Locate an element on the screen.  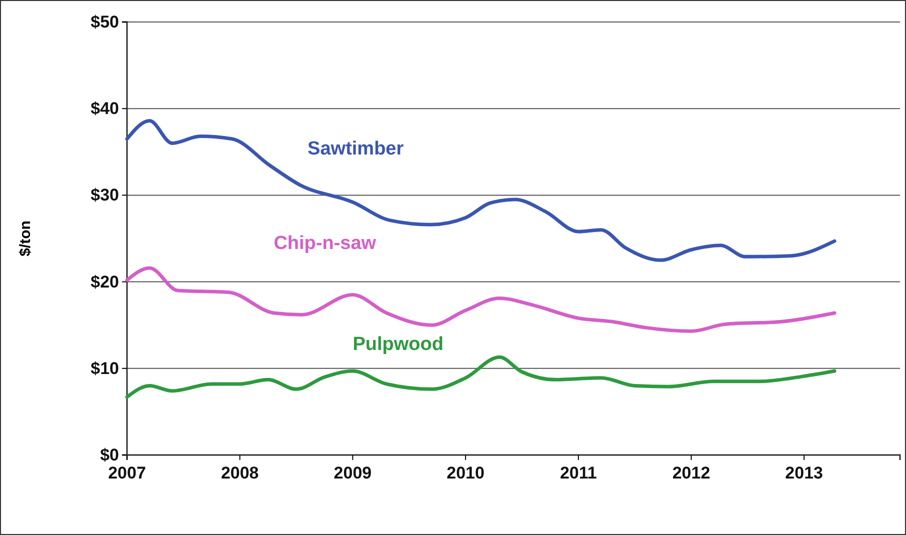
x-tick-label: 2012 is located at coordinates (691, 472).